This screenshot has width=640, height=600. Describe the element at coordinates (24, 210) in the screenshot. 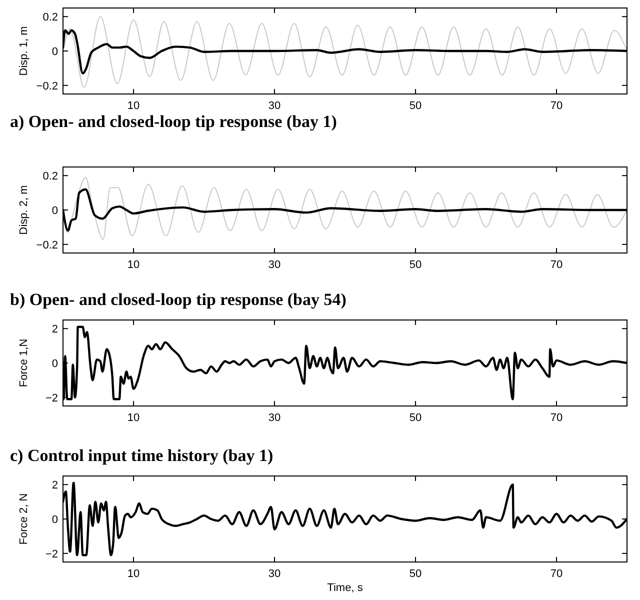

I see `y-axis-title: Disp. 2, m` at that location.